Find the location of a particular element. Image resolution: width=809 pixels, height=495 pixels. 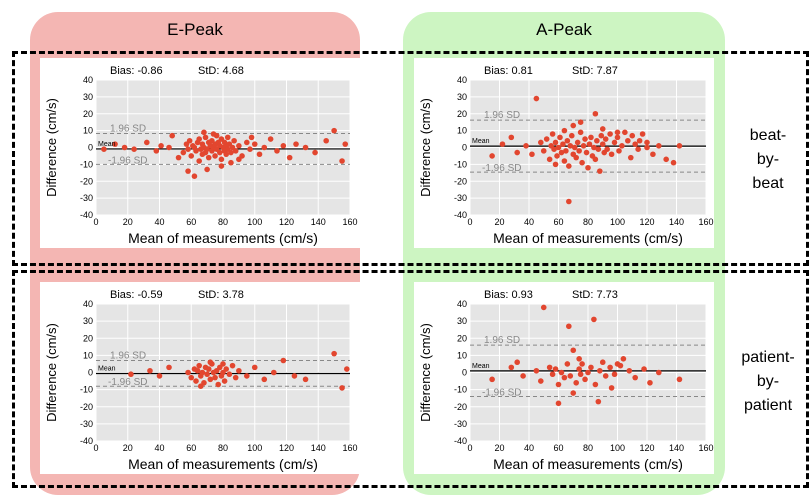

y-tick-label: 0 is located at coordinates (464, 148).